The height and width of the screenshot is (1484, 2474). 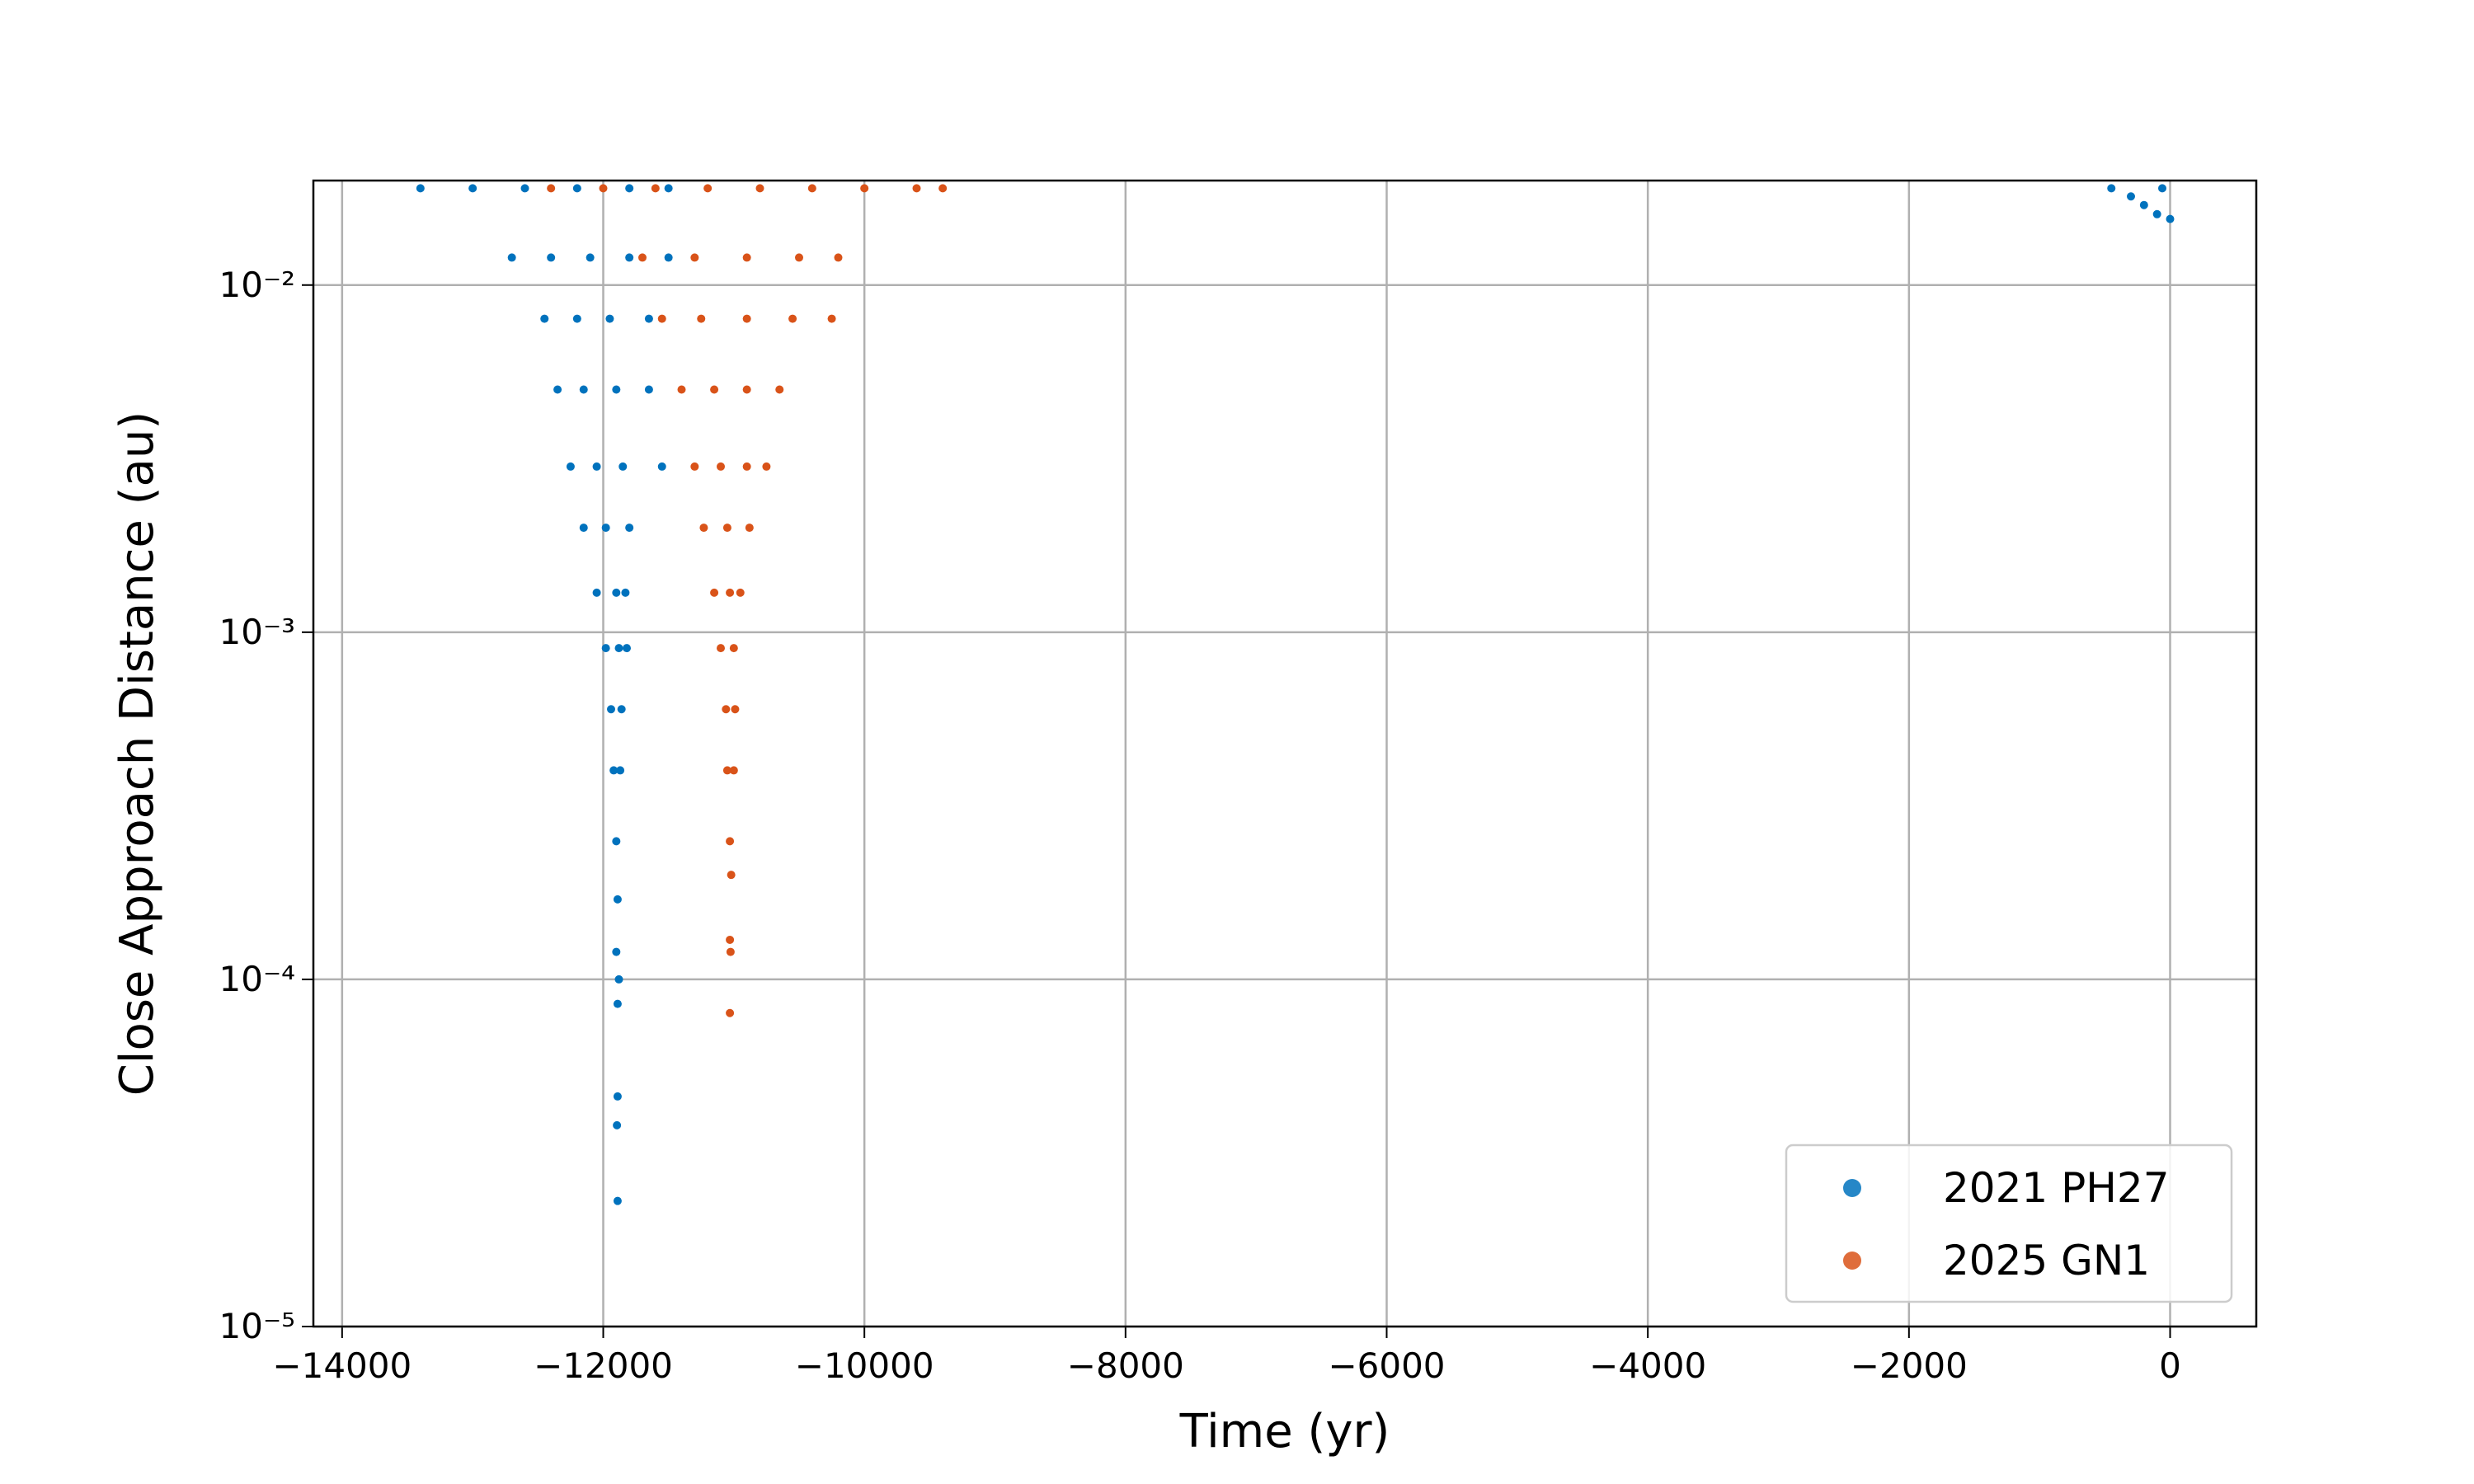 I want to click on x-axis-label: Time (yr), so click(x=1284, y=1431).